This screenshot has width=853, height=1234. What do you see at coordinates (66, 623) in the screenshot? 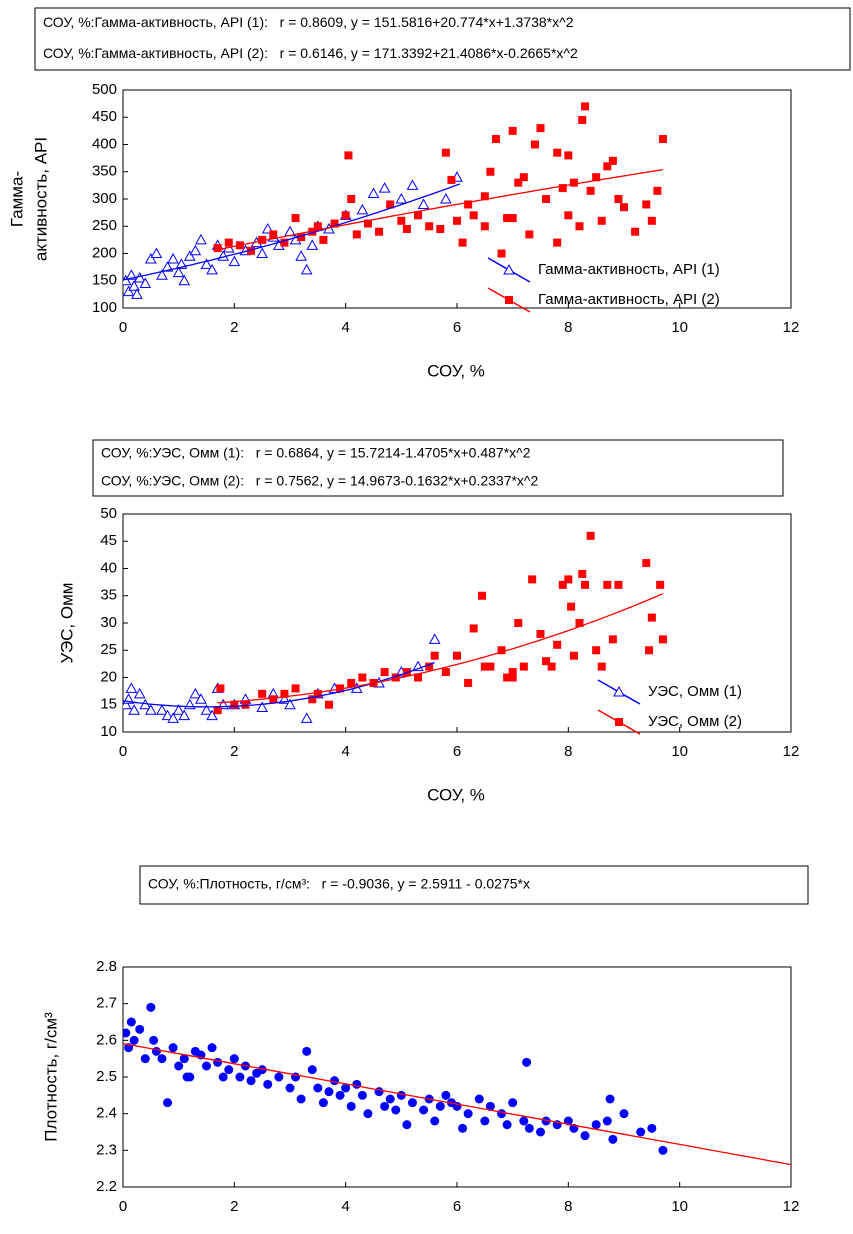
I see `y-axis-label: УЭС, Омм` at bounding box center [66, 623].